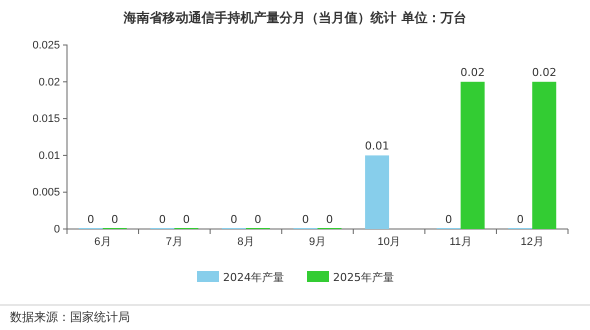  What do you see at coordinates (253, 277) in the screenshot?
I see `legend-label: 2024年产量` at bounding box center [253, 277].